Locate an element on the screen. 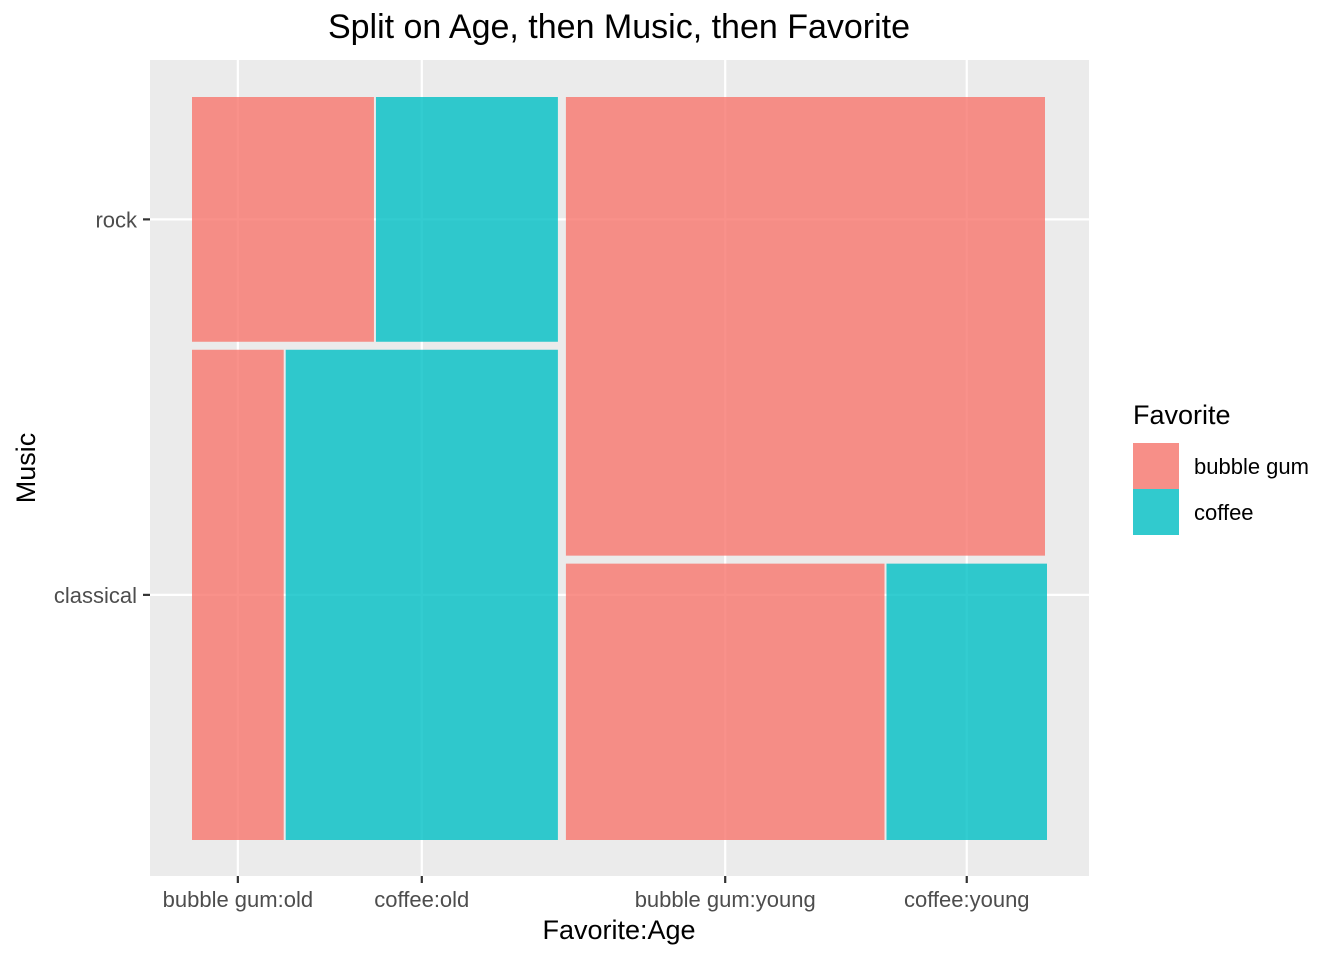 The width and height of the screenshot is (1344, 960). legend-key-bubble-gum is located at coordinates (1156, 466).